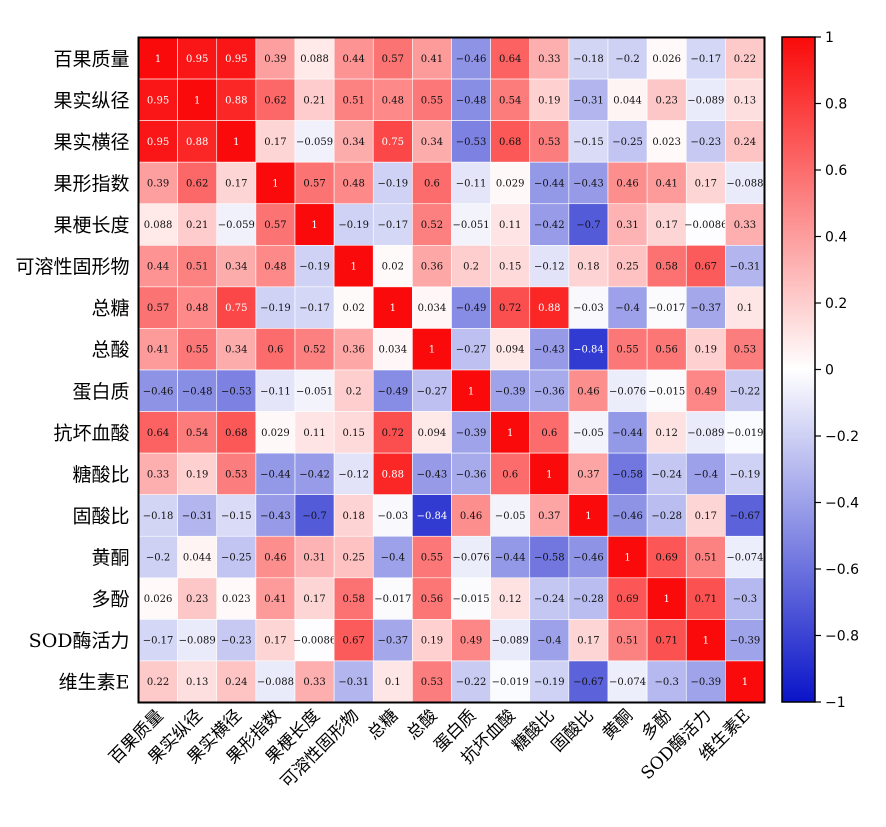  What do you see at coordinates (666, 59) in the screenshot?
I see `cell-value-label: 0.026` at bounding box center [666, 59].